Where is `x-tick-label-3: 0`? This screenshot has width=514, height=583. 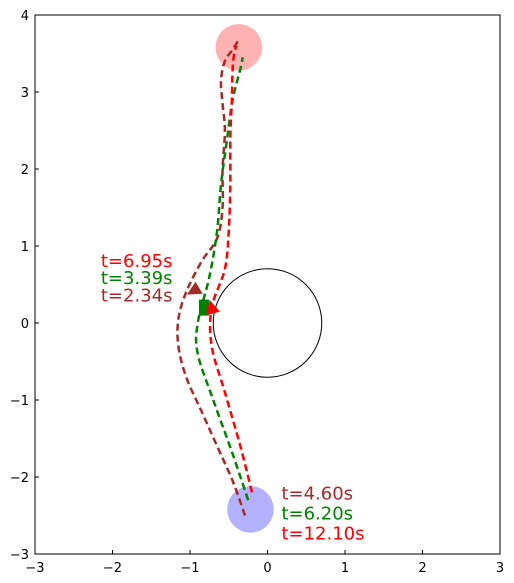 x-tick-label-3: 0 is located at coordinates (267, 568).